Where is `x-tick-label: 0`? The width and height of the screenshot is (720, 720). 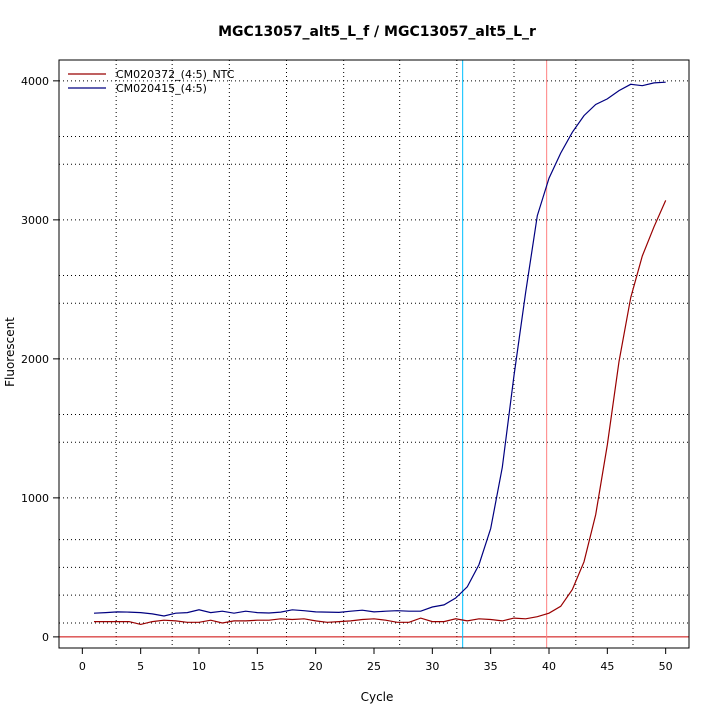 x-tick-label: 0 is located at coordinates (82, 666).